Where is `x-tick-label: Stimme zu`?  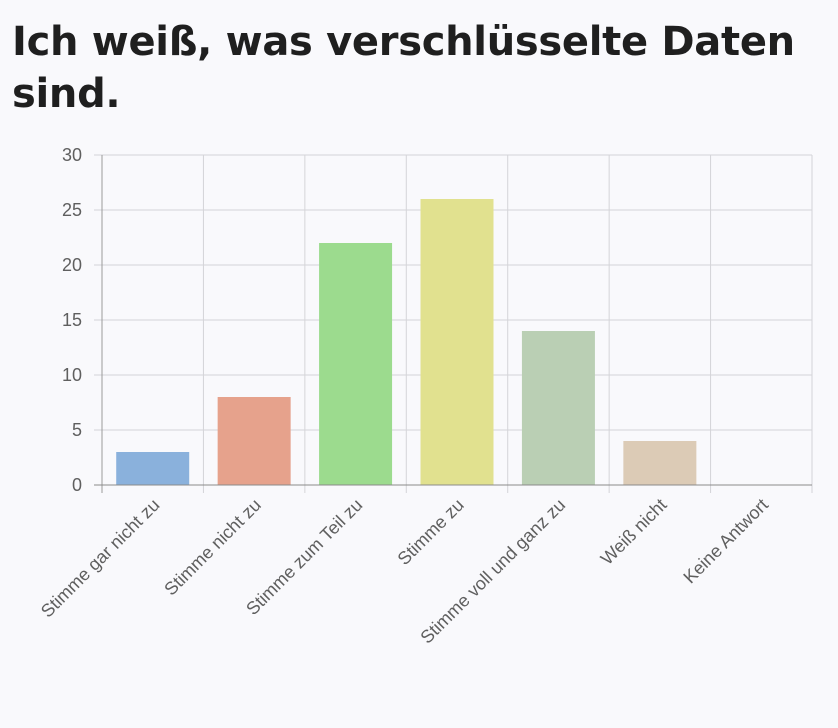
x-tick-label: Stimme zu is located at coordinates (431, 532).